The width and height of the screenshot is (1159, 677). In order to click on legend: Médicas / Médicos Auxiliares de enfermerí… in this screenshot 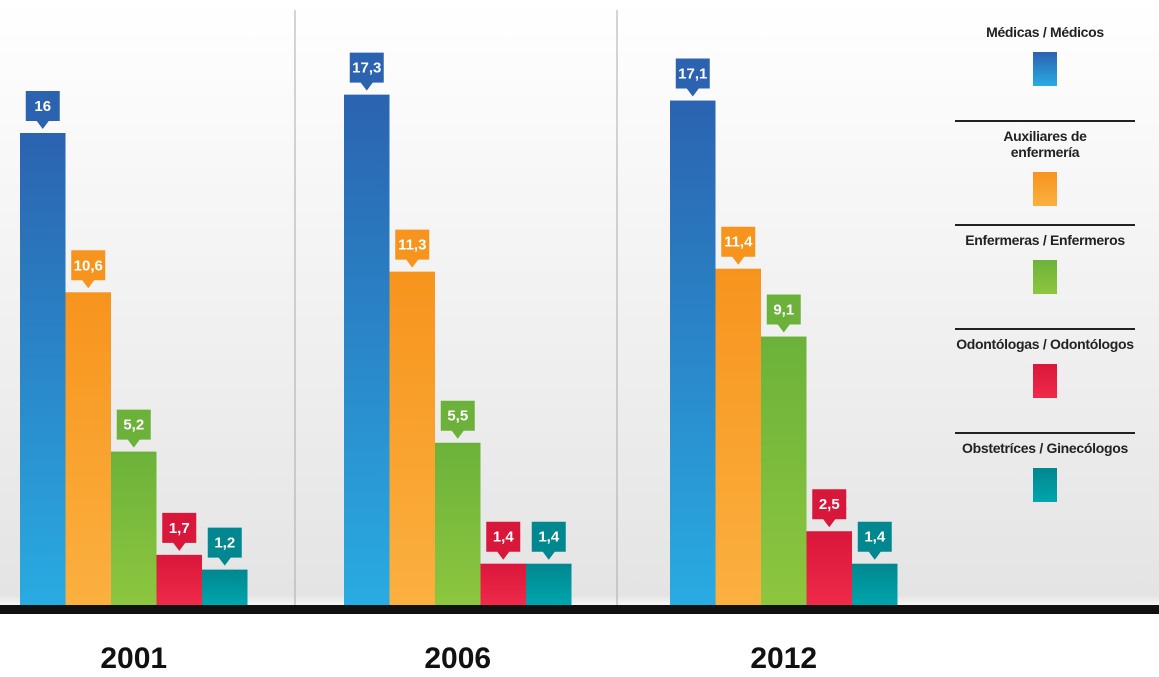, I will do `click(1045, 278)`.